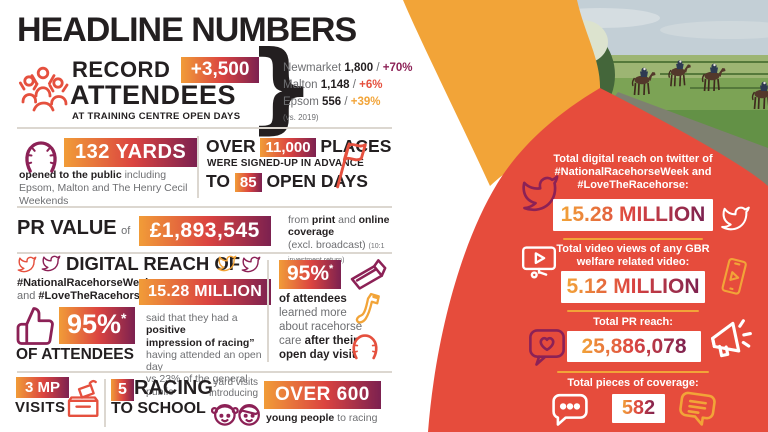 The width and height of the screenshot is (768, 432). I want to click on record-label: RECORD, so click(121, 69).